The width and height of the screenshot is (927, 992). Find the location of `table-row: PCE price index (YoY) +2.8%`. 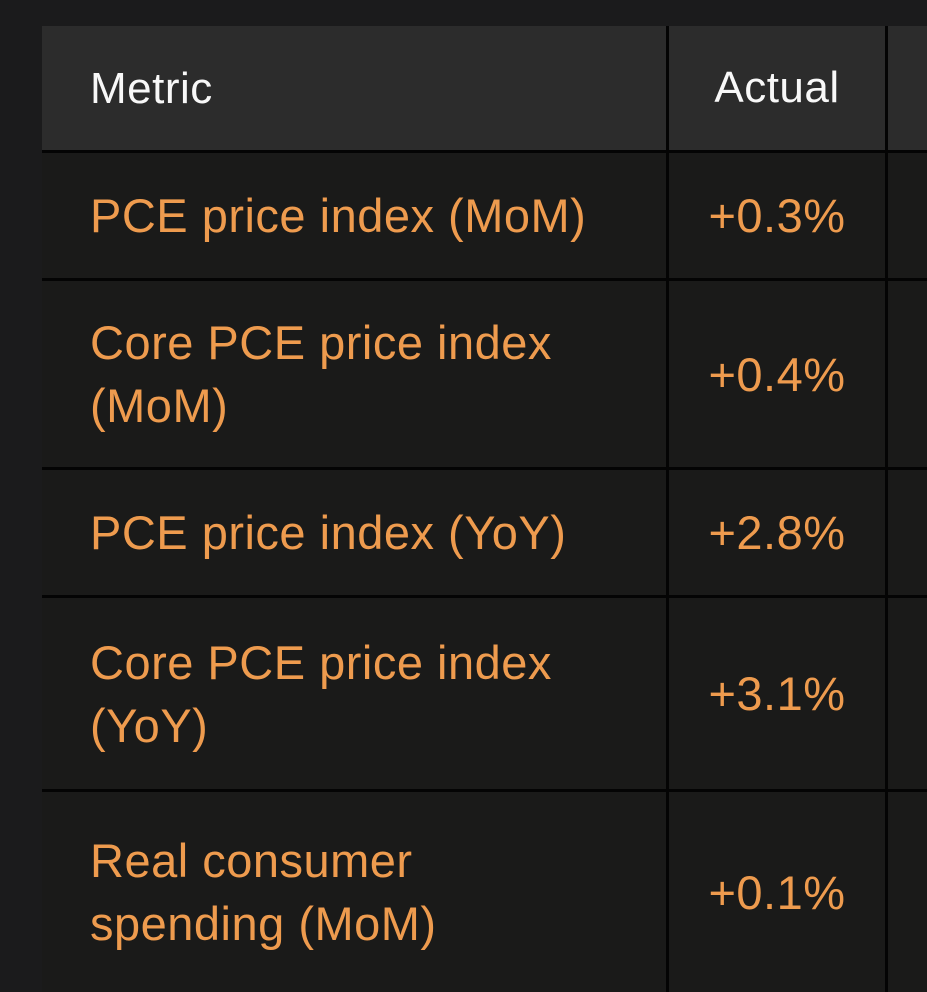

table-row: PCE price index (YoY) +2.8% is located at coordinates (484, 532).